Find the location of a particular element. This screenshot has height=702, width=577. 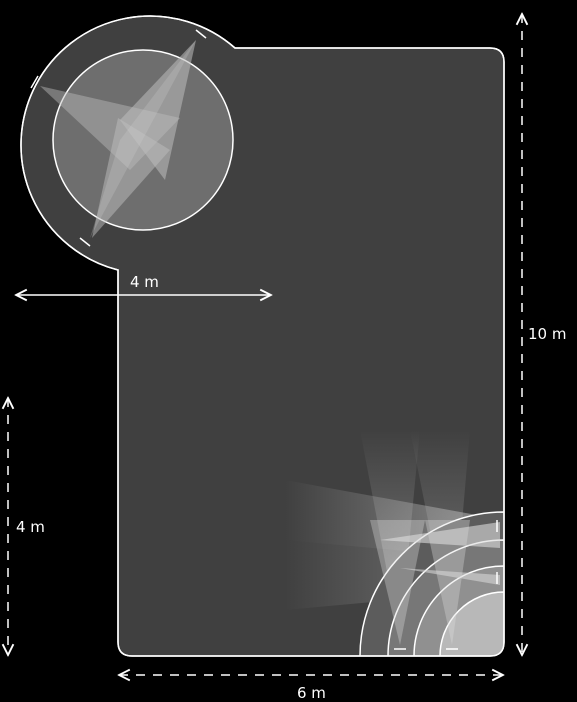

dimension-arc-radius: 4 m is located at coordinates (143, 284).